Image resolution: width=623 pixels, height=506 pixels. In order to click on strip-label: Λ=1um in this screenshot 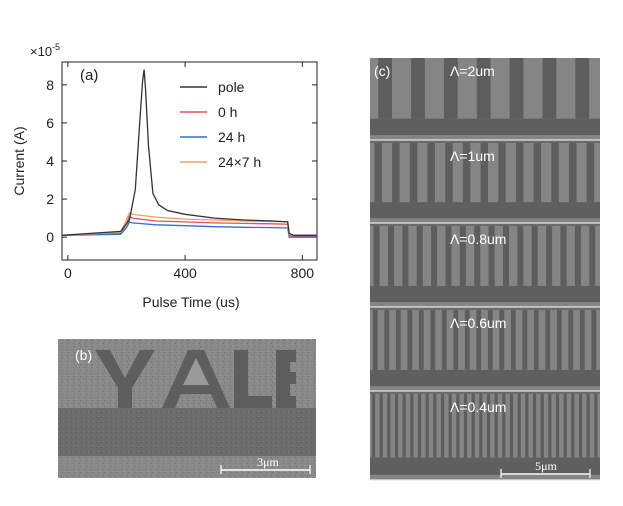, I will do `click(472, 156)`.